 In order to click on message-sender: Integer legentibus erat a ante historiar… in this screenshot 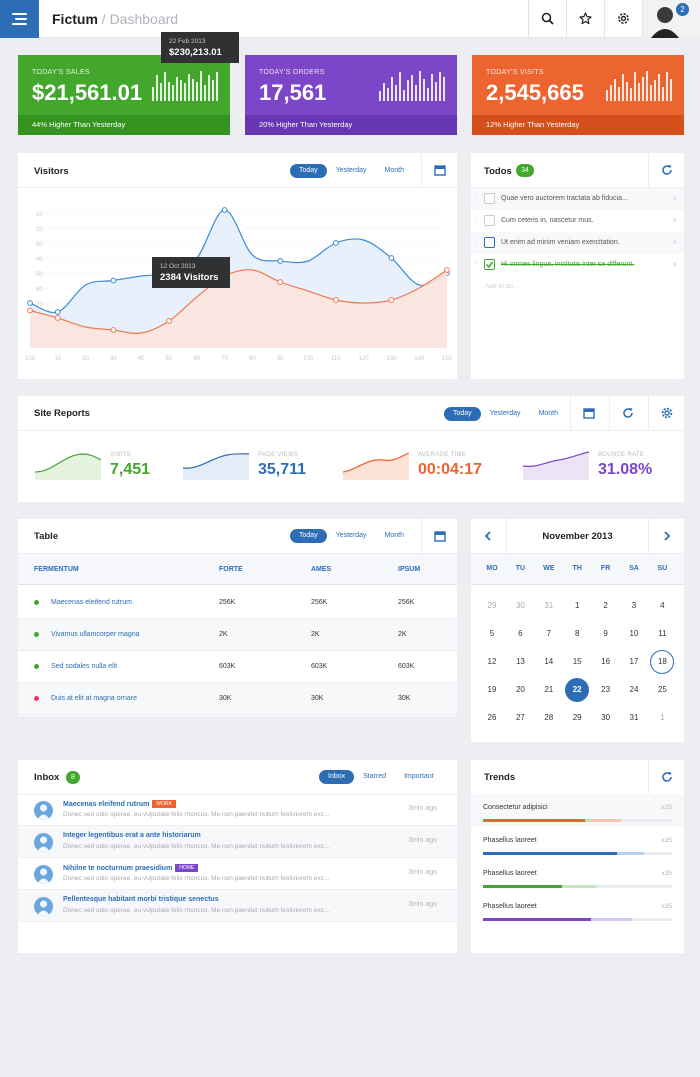, I will do `click(132, 835)`.